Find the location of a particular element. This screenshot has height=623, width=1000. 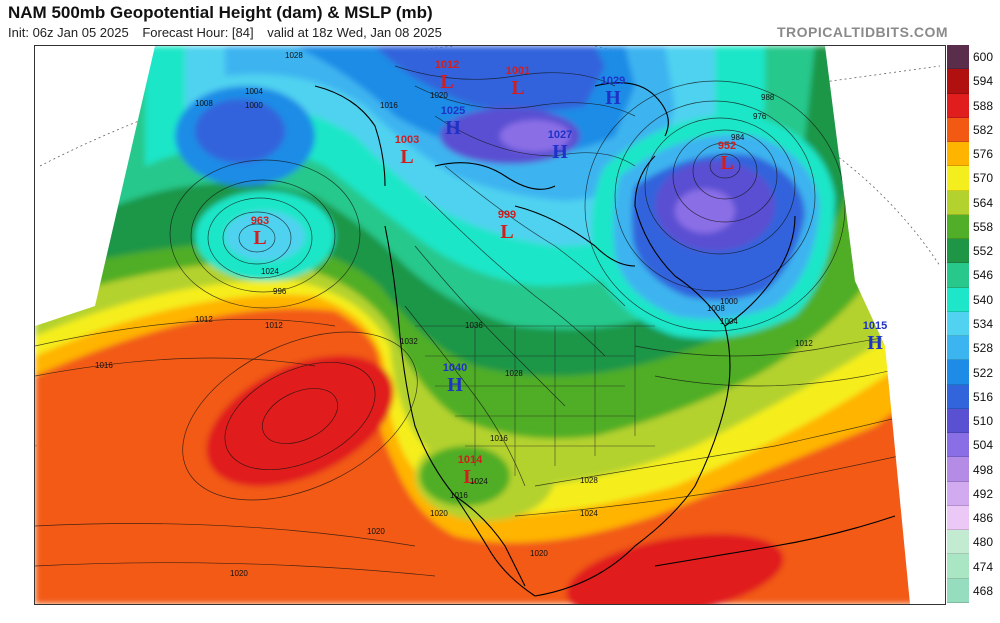

pressure-value: 1029 is located at coordinates (613, 81).